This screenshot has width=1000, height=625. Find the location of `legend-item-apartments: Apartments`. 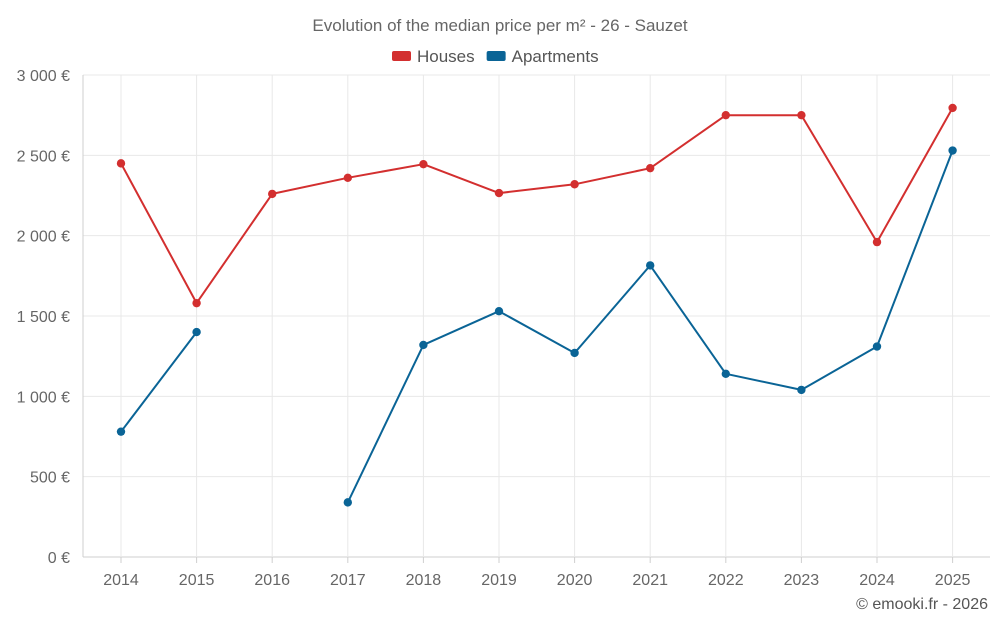

legend-item-apartments: Apartments is located at coordinates (542, 56).